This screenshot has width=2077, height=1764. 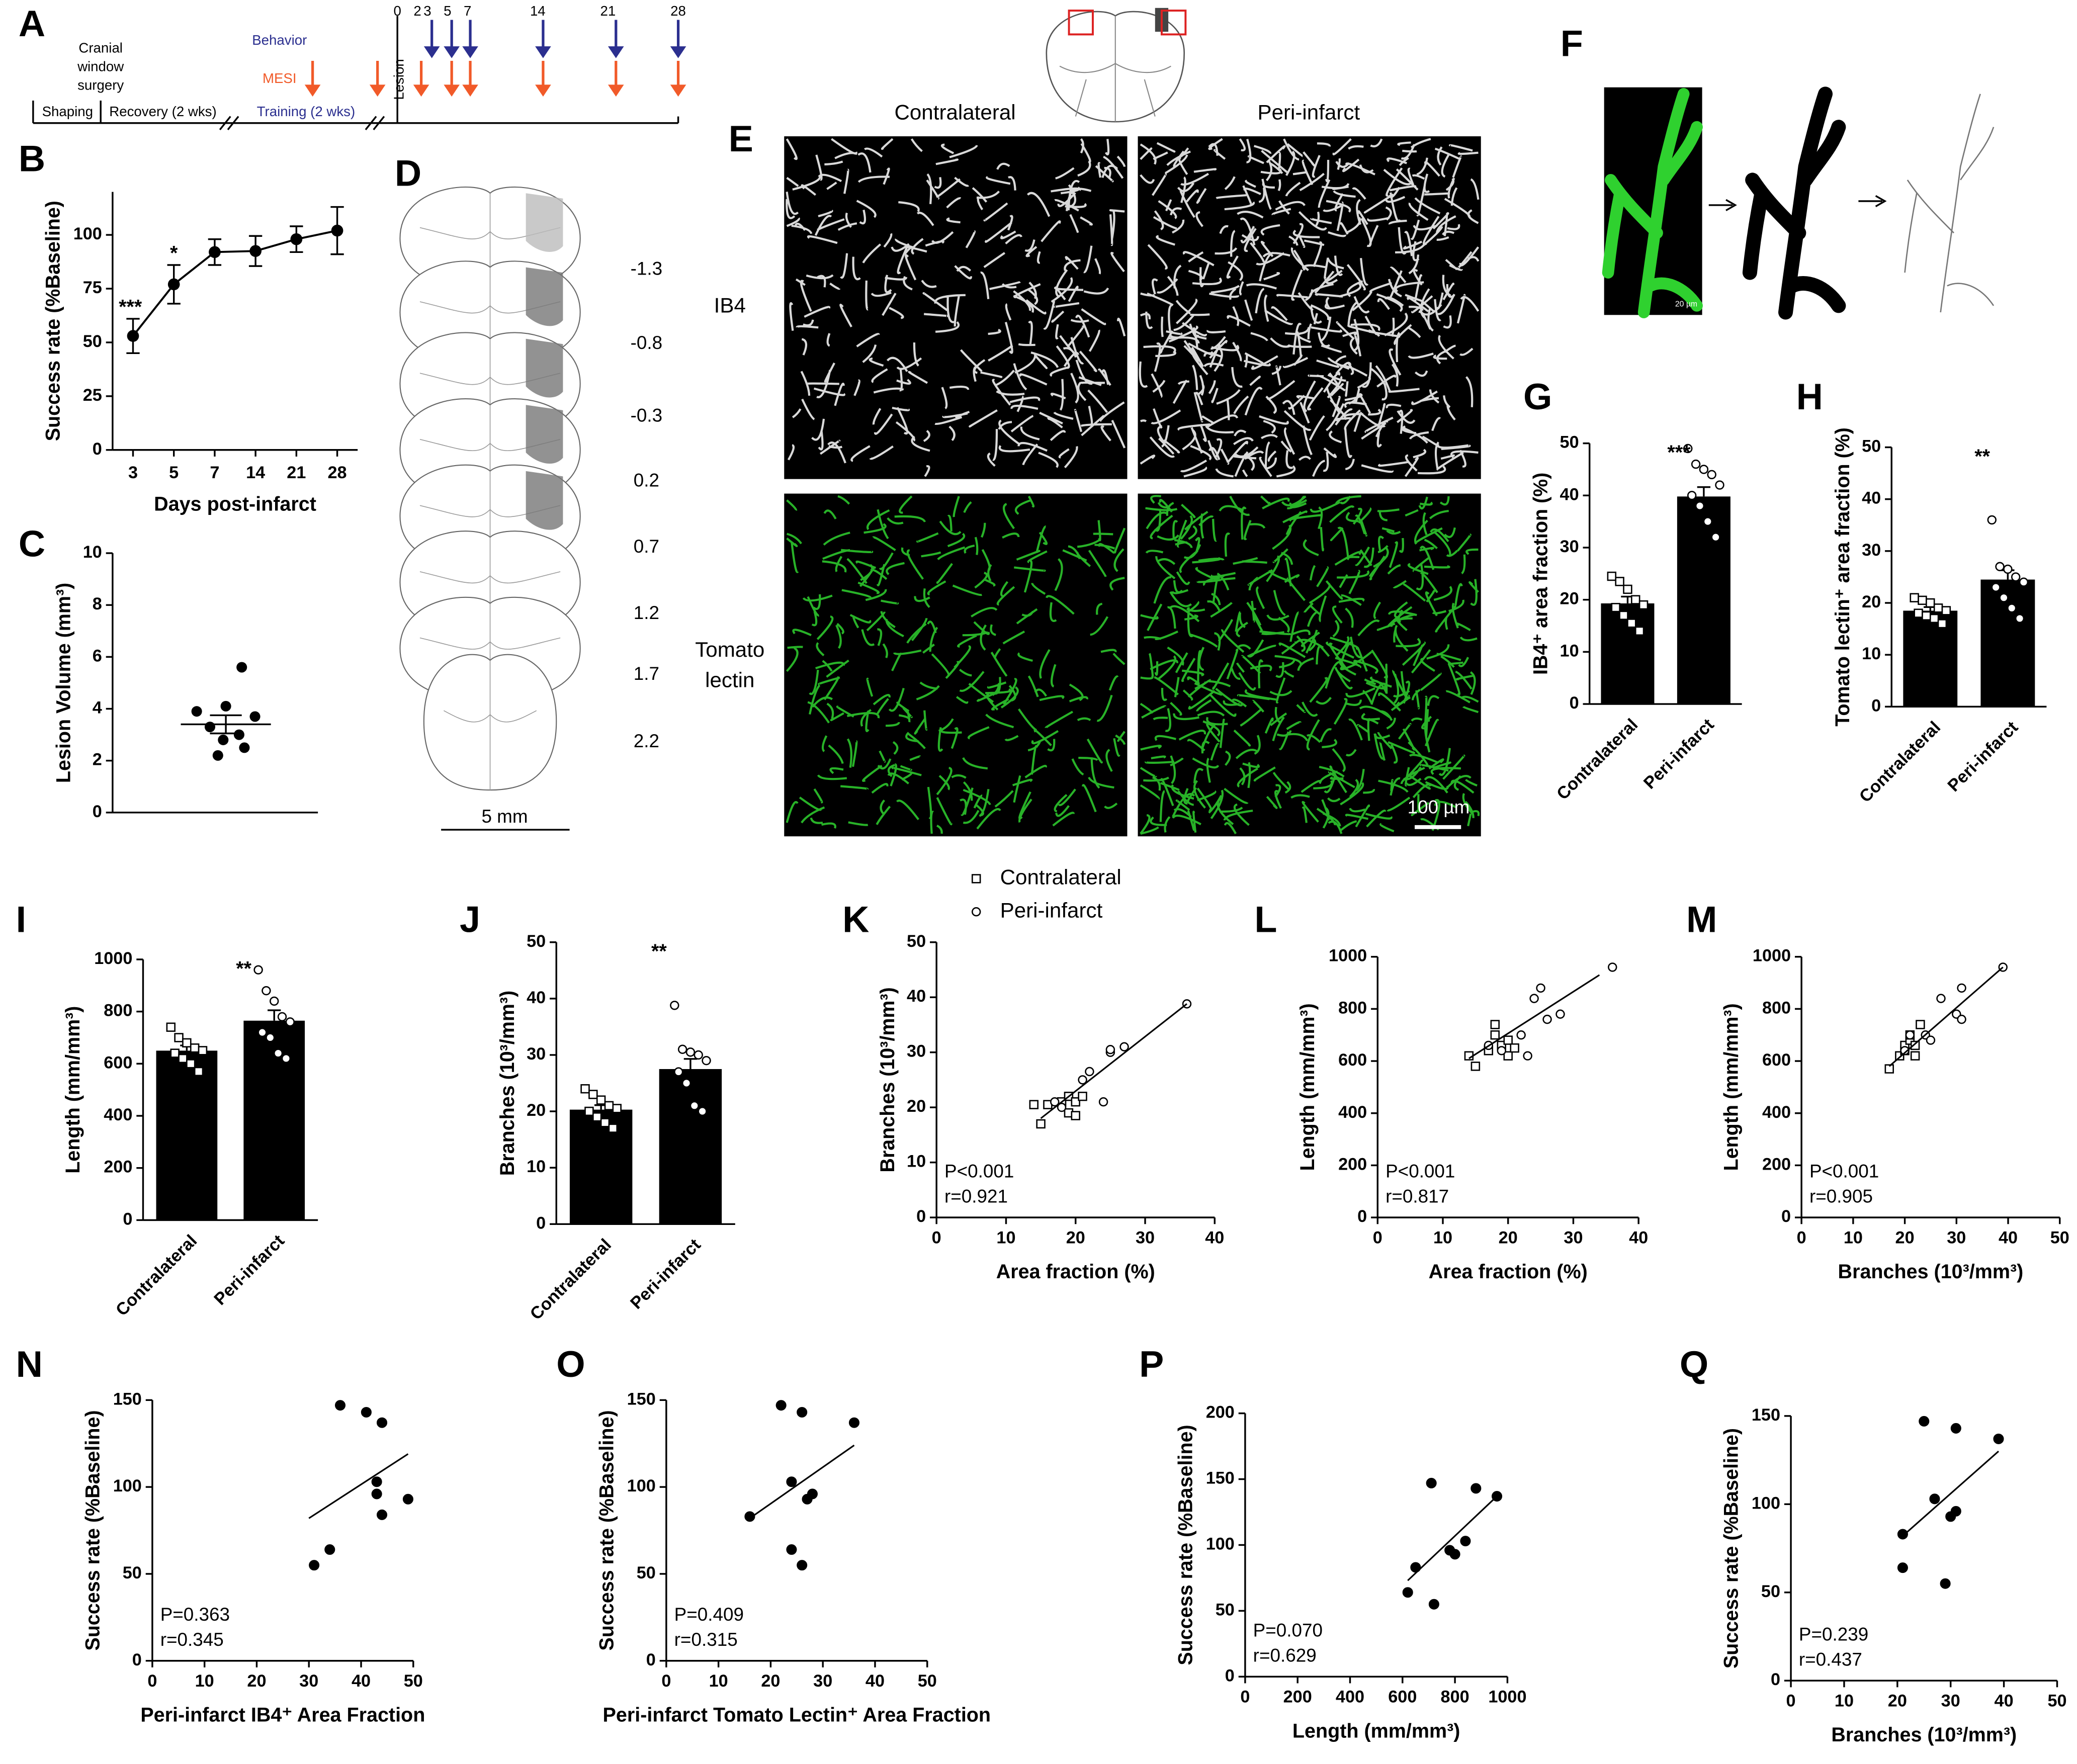 I want to click on error-bar, so click(x=274, y=1015).